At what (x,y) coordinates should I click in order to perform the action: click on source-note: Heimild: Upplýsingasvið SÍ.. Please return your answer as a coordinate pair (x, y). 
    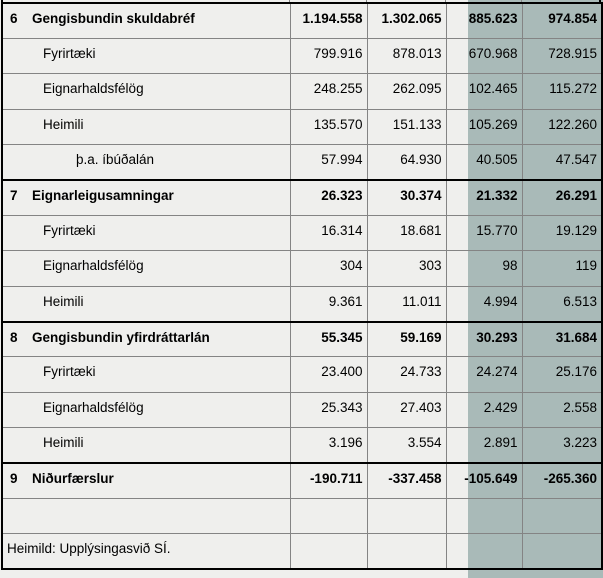
    Looking at the image, I should click on (89, 549).